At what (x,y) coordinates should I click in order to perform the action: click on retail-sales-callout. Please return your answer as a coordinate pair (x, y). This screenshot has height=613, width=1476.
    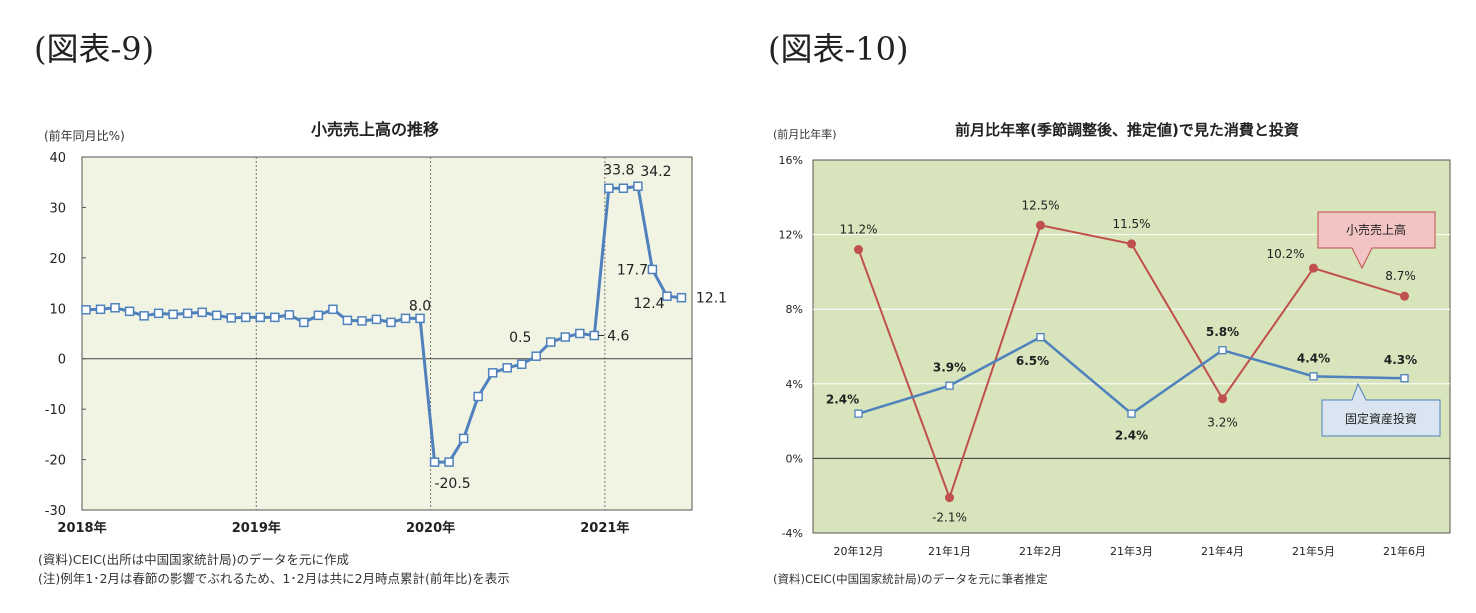
    Looking at the image, I should click on (1376, 240).